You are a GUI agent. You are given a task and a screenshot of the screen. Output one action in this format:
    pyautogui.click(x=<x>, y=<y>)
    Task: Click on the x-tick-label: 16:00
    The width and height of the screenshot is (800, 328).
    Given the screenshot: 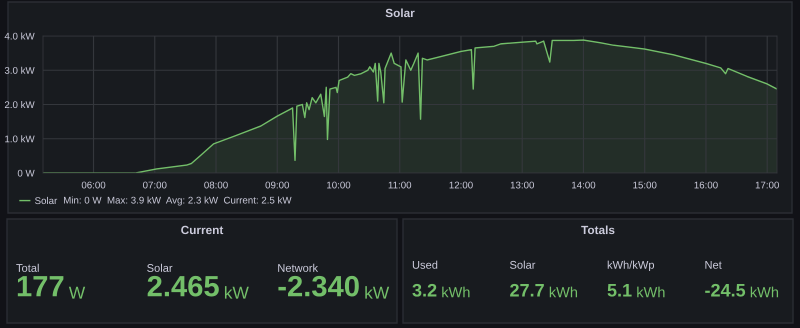 What is the action you would take?
    pyautogui.click(x=706, y=185)
    